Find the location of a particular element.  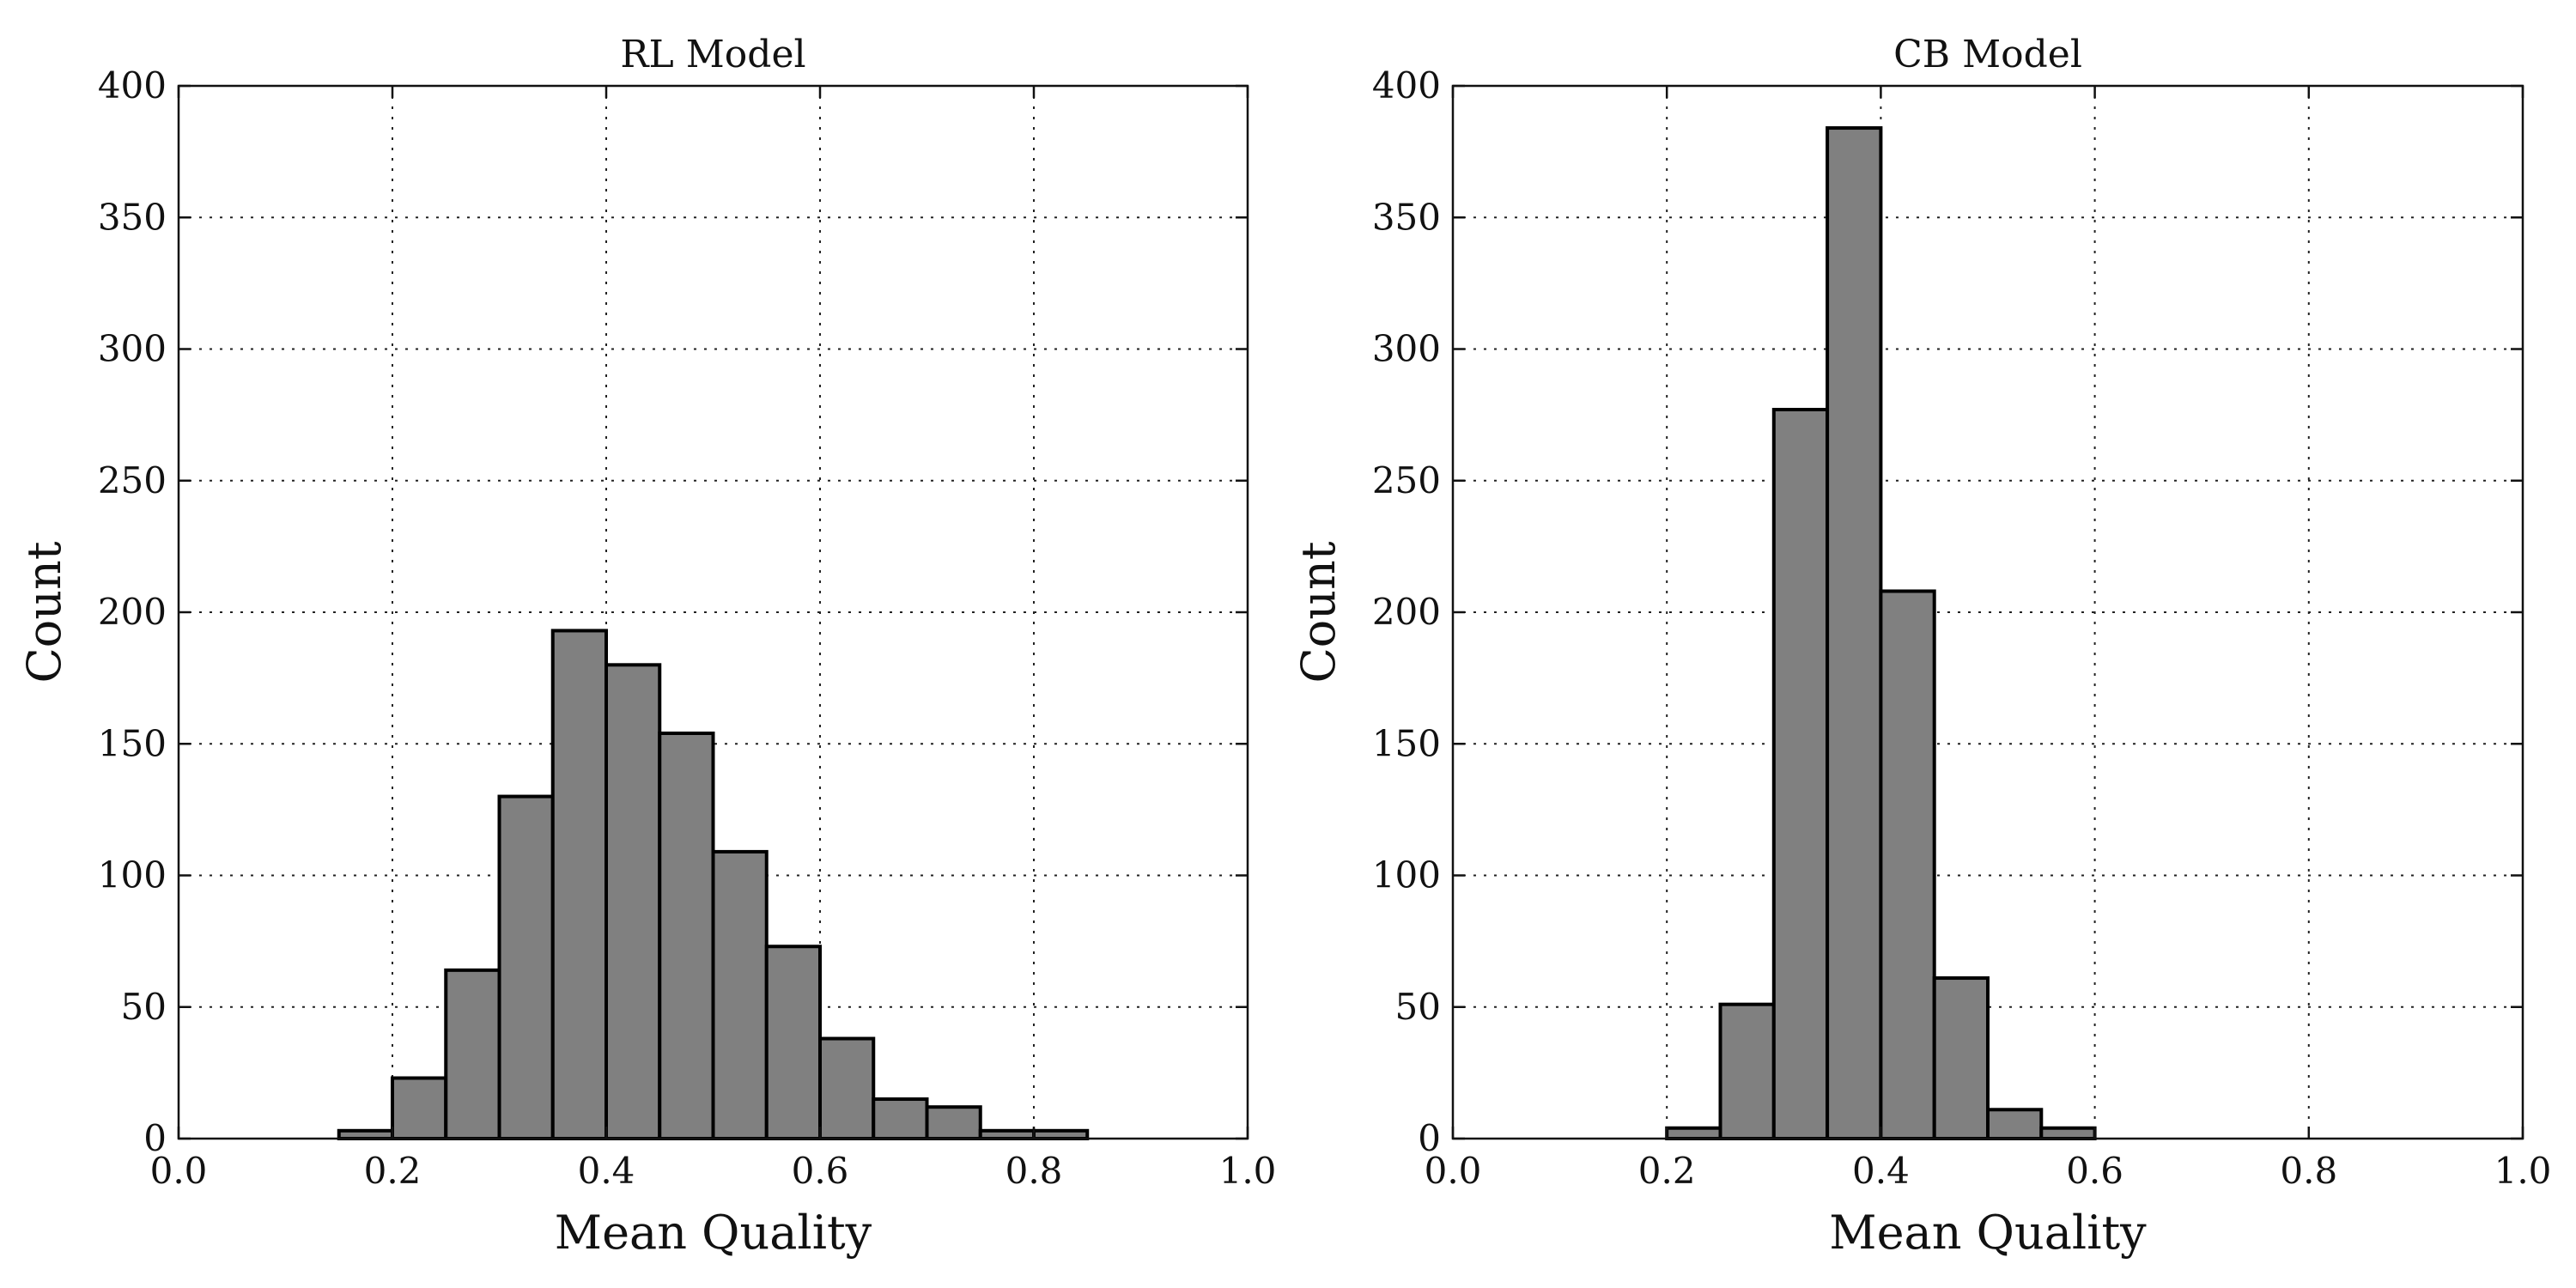

chart-title: CB Model is located at coordinates (1988, 55).